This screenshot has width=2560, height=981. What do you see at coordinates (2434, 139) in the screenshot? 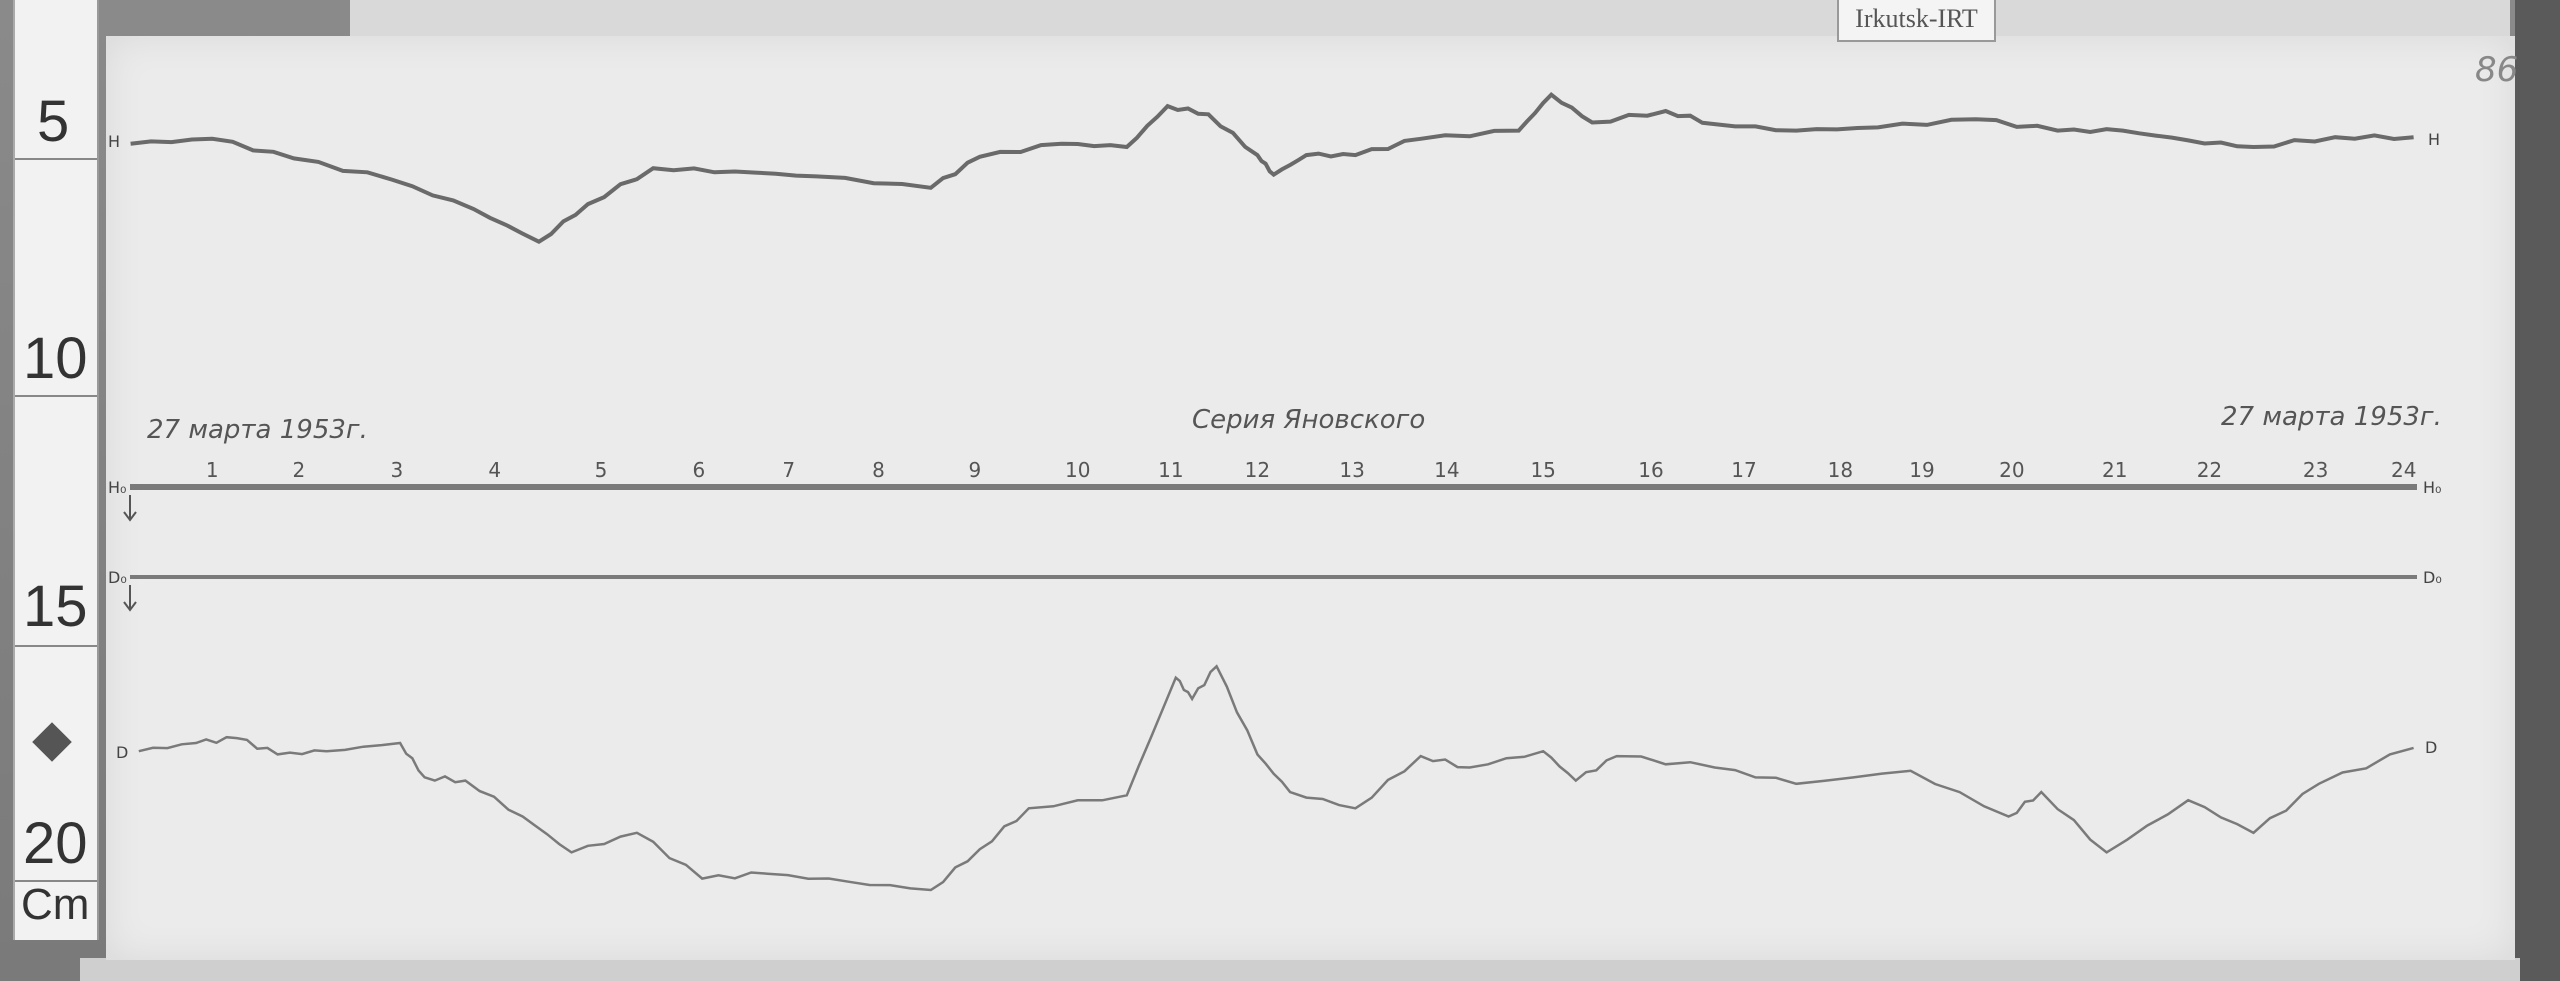
I see `h-label-right: H` at bounding box center [2434, 139].